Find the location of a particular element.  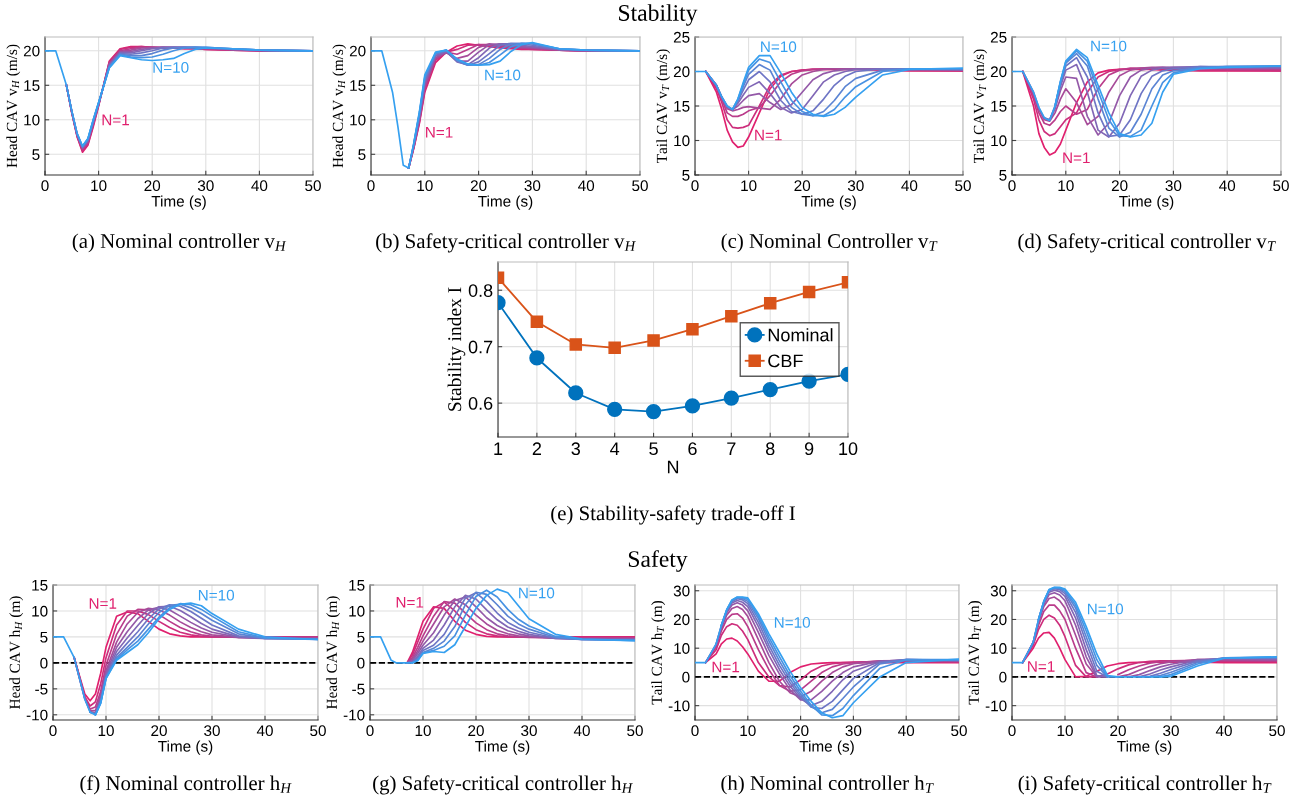

x-tick-label: 4 is located at coordinates (615, 448).